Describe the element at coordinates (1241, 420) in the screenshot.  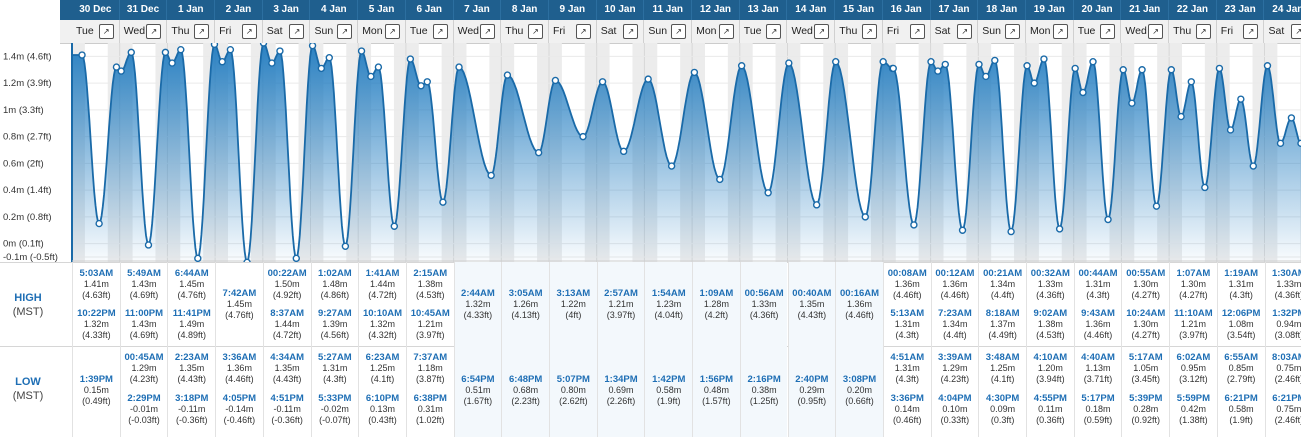
I see `entry-height-ft: (1.9ft)` at that location.